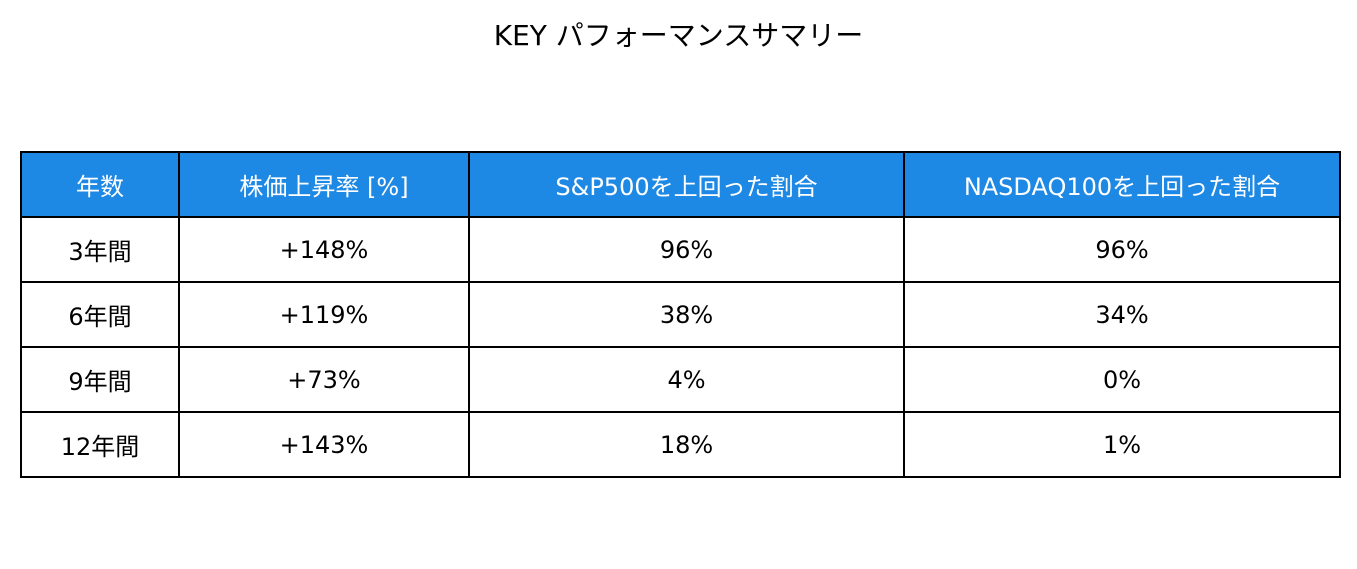  What do you see at coordinates (686, 444) in the screenshot?
I see `table-cell: 18%` at bounding box center [686, 444].